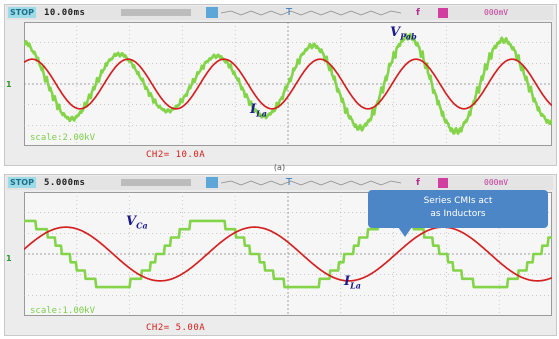 This screenshot has width=559, height=339. I want to click on ch1-scale-readout: scale:2.00kV, so click(63, 138).